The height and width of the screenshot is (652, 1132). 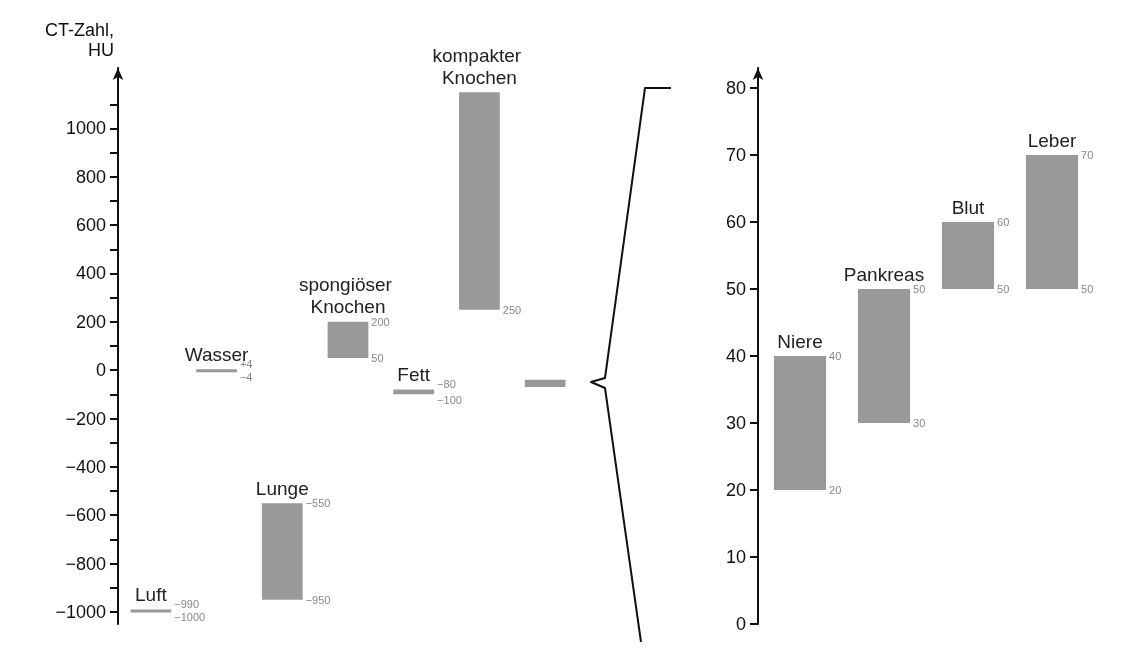 I want to click on y-tick-label: 400, so click(x=90, y=273).